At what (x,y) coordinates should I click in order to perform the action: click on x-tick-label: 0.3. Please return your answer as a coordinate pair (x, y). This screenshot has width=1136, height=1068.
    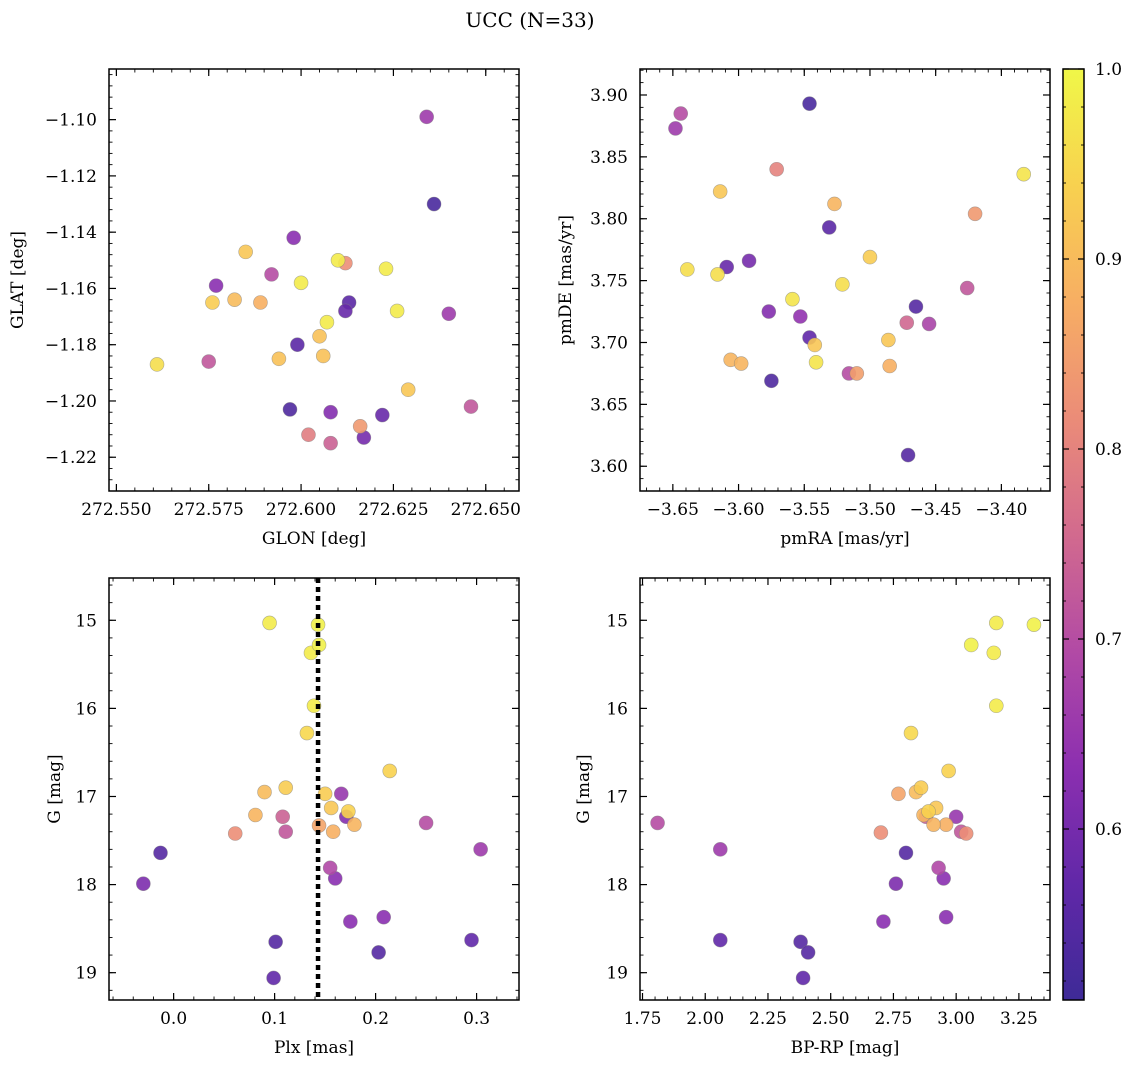
    Looking at the image, I should click on (476, 1019).